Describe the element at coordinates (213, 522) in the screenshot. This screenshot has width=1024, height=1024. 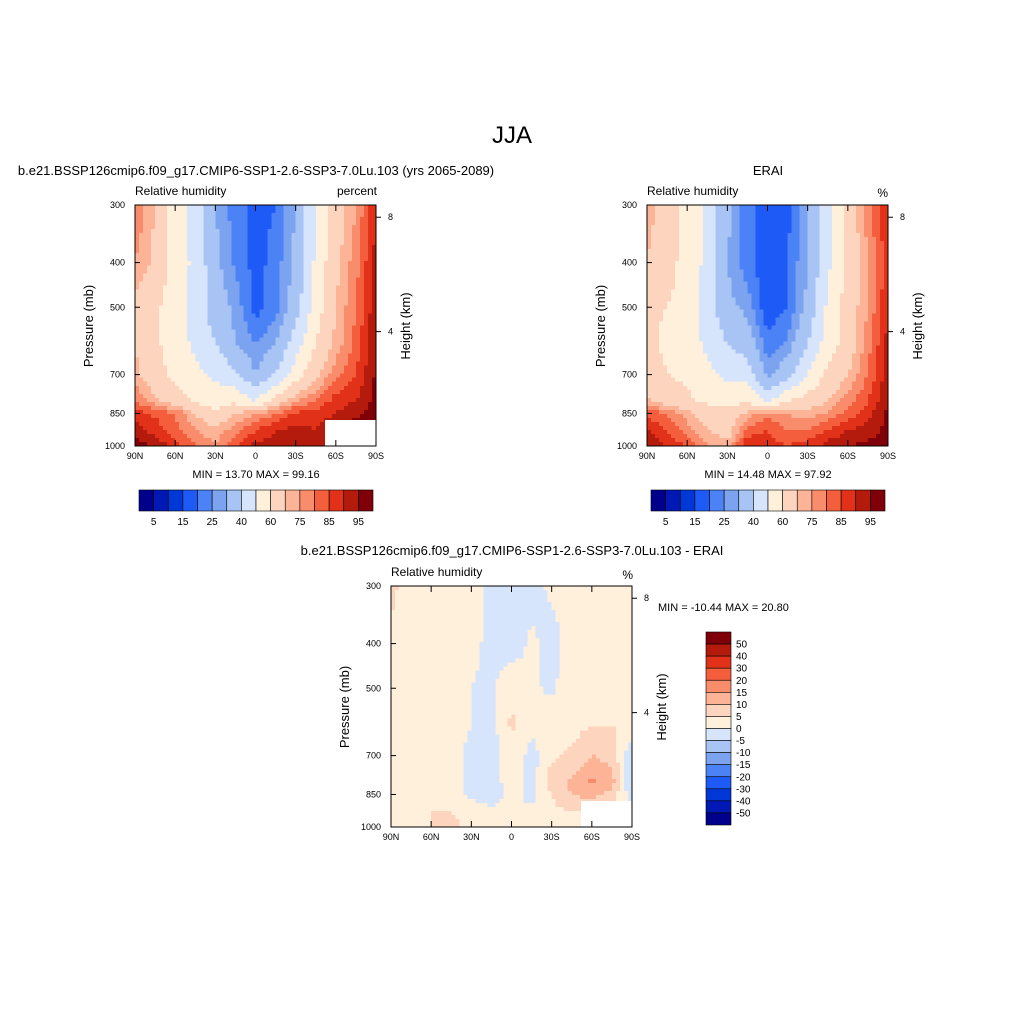
I see `colorbar-label: 25` at that location.